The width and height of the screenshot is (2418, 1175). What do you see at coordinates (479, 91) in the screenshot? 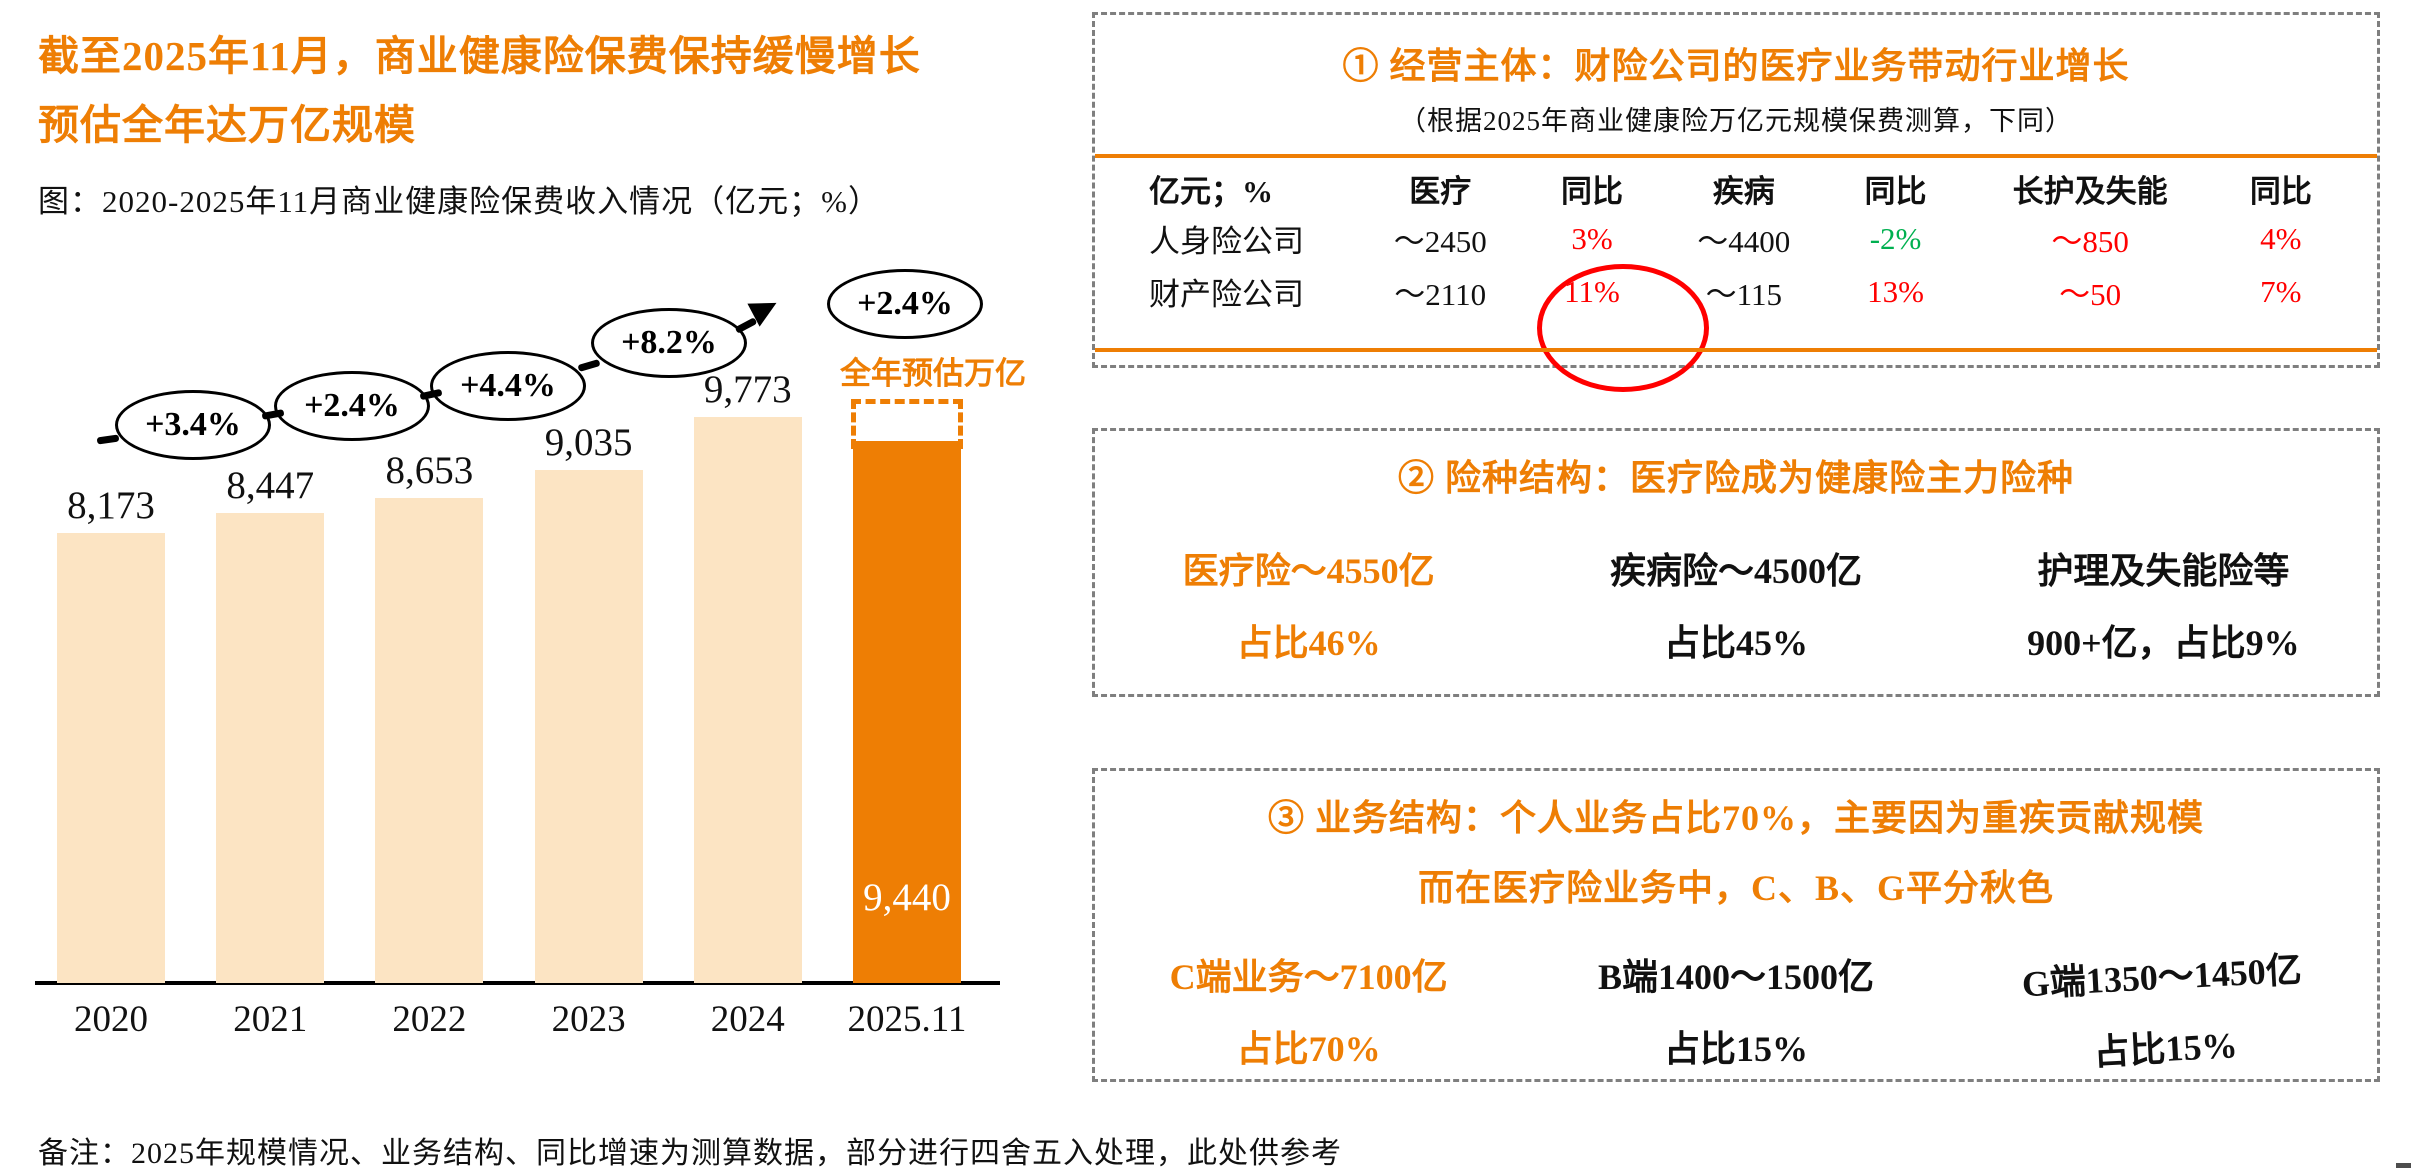
I see `page-title: 截至2025年11月，商业健康险保费保持缓慢增长 预估全年达万亿规模` at bounding box center [479, 91].